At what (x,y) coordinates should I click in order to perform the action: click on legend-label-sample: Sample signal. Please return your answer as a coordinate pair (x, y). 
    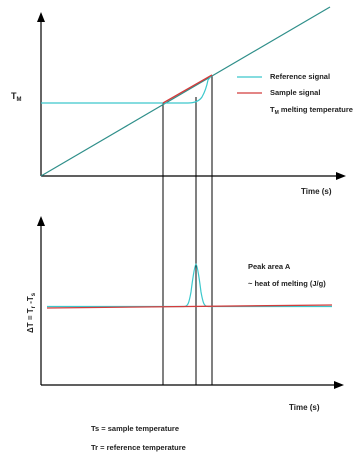
    Looking at the image, I should click on (295, 92).